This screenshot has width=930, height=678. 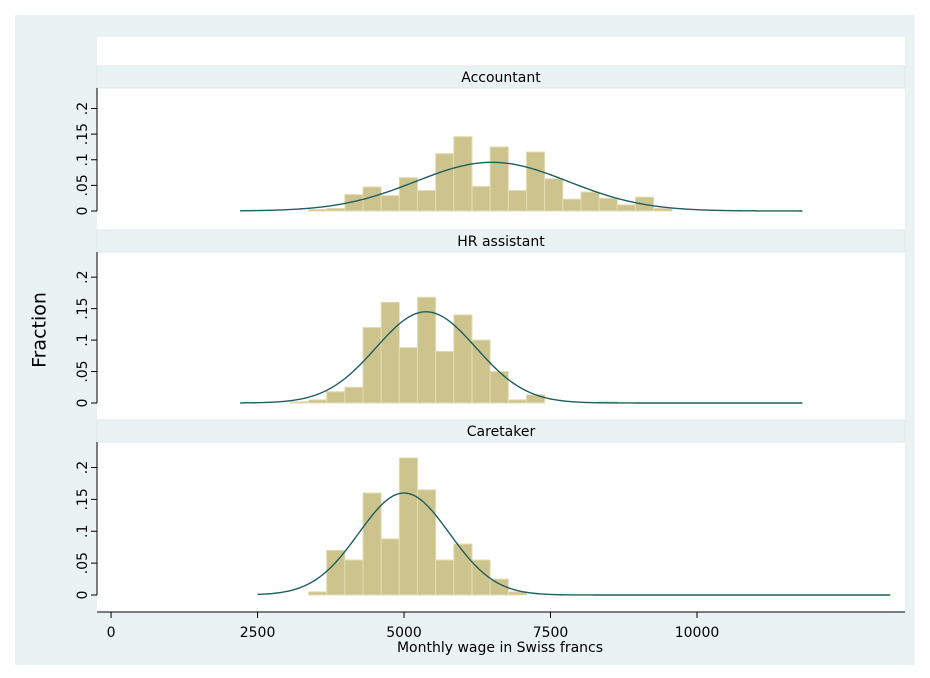 I want to click on x-axis-title: Monthly wage in Swiss francs, so click(x=500, y=648).